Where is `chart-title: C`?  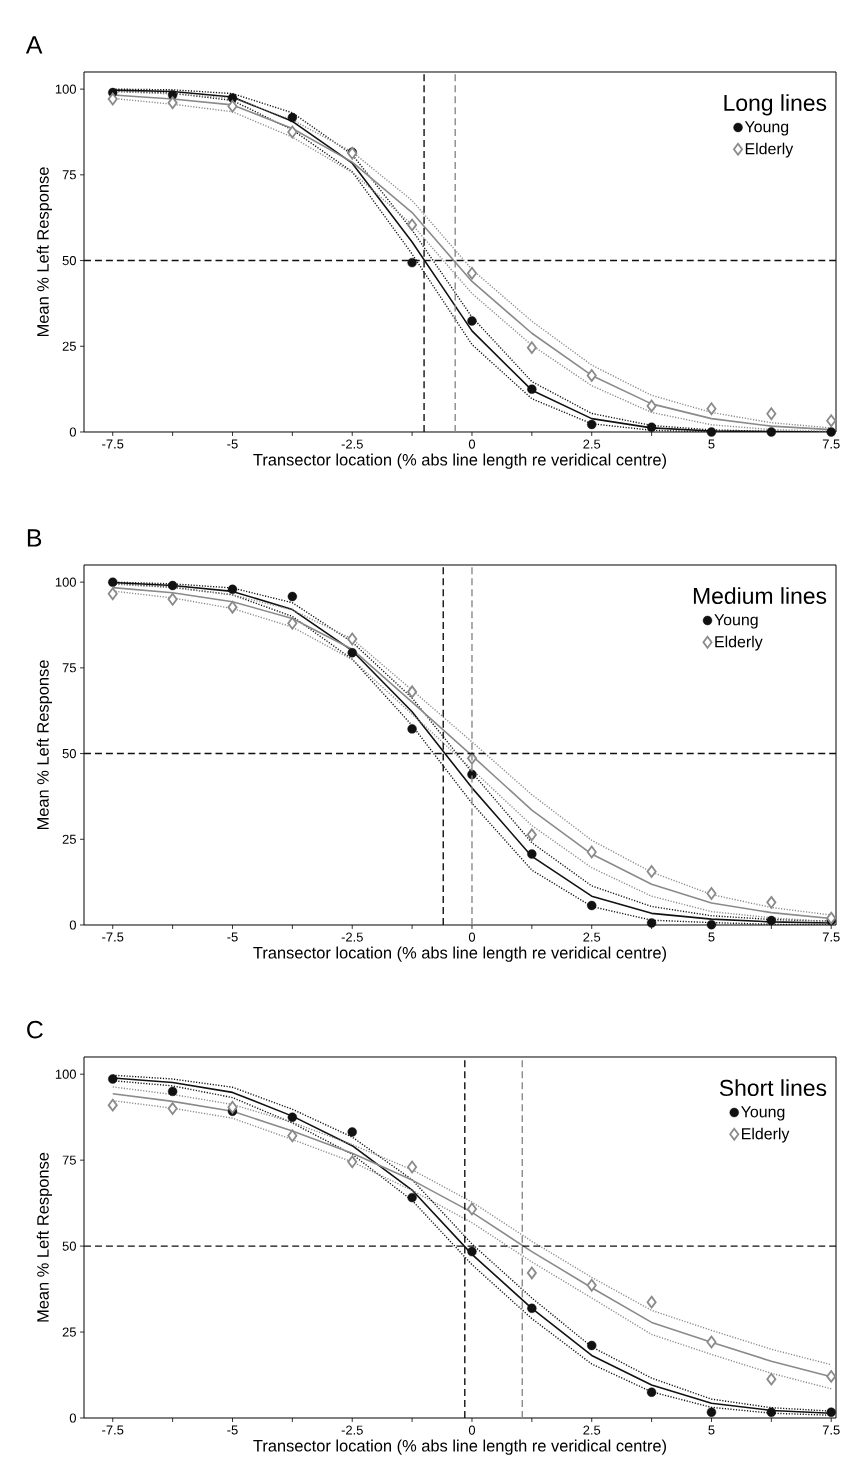 chart-title: C is located at coordinates (35, 1029).